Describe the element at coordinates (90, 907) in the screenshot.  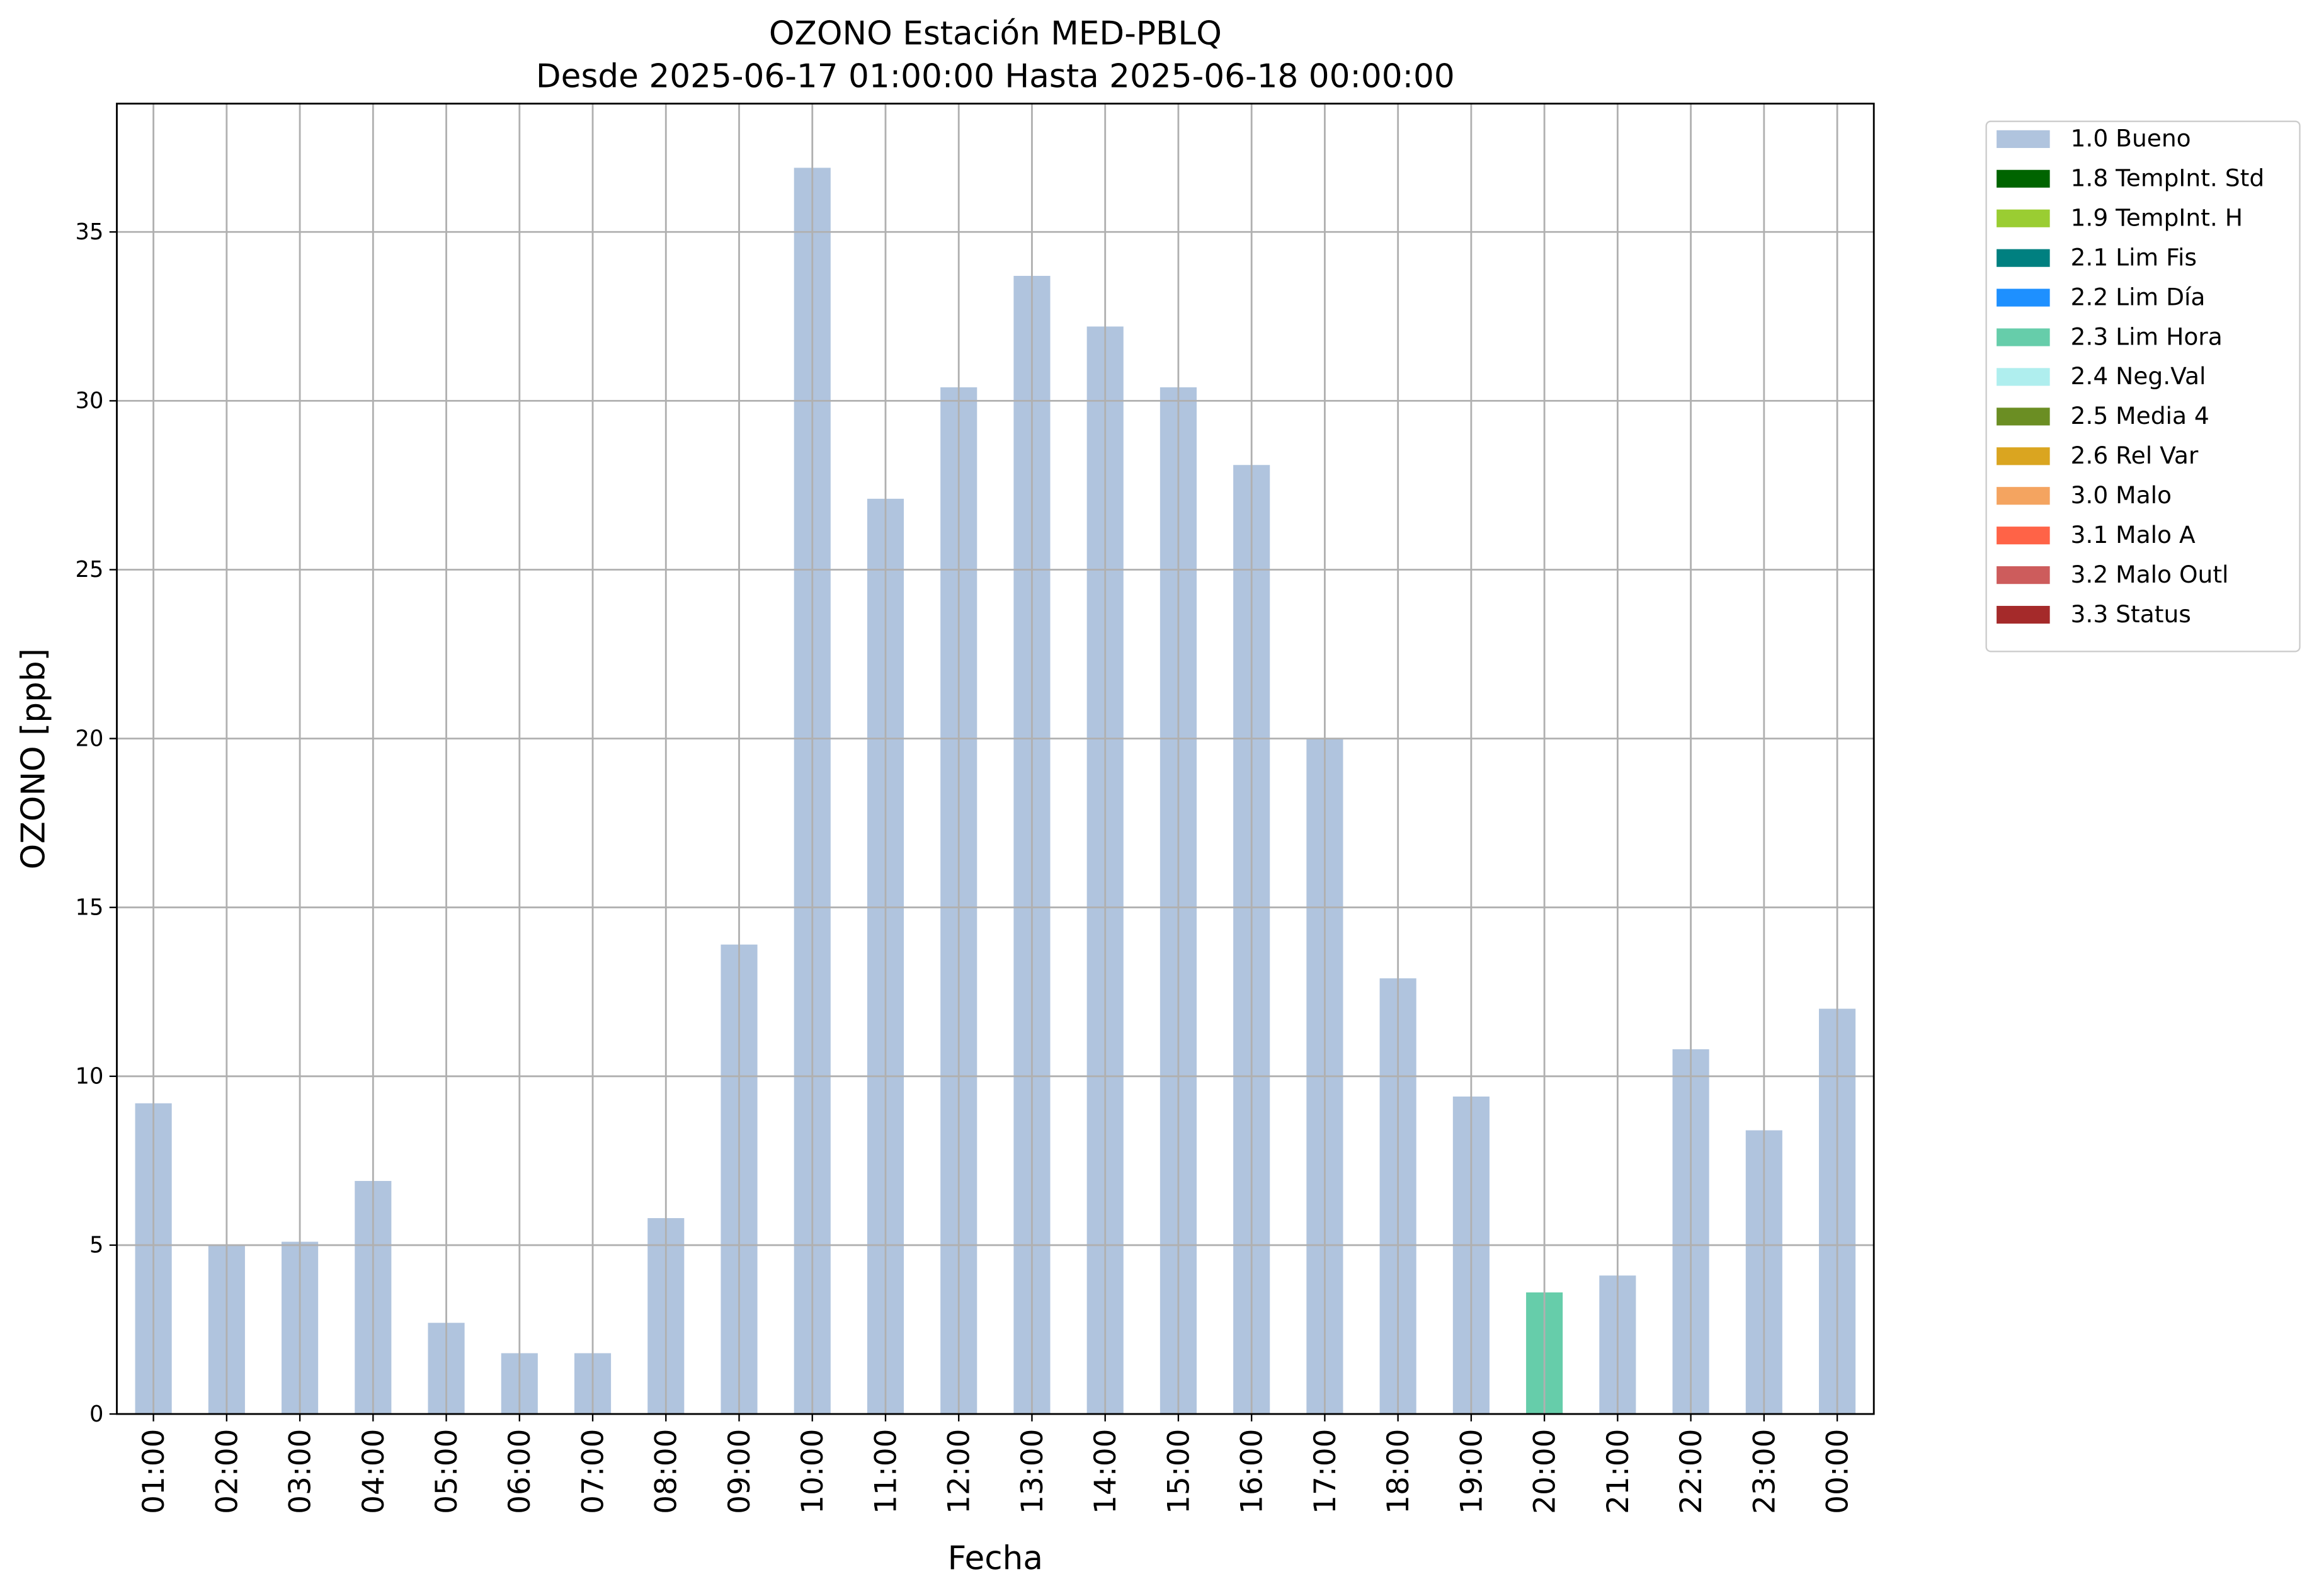
I see `y-tick-label: 15` at that location.